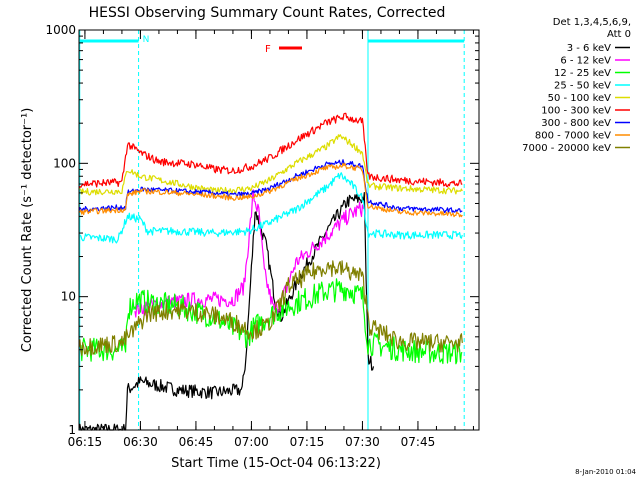 This screenshot has width=640, height=480. Describe the element at coordinates (362, 442) in the screenshot. I see `x-tick-label: 07:30` at that location.